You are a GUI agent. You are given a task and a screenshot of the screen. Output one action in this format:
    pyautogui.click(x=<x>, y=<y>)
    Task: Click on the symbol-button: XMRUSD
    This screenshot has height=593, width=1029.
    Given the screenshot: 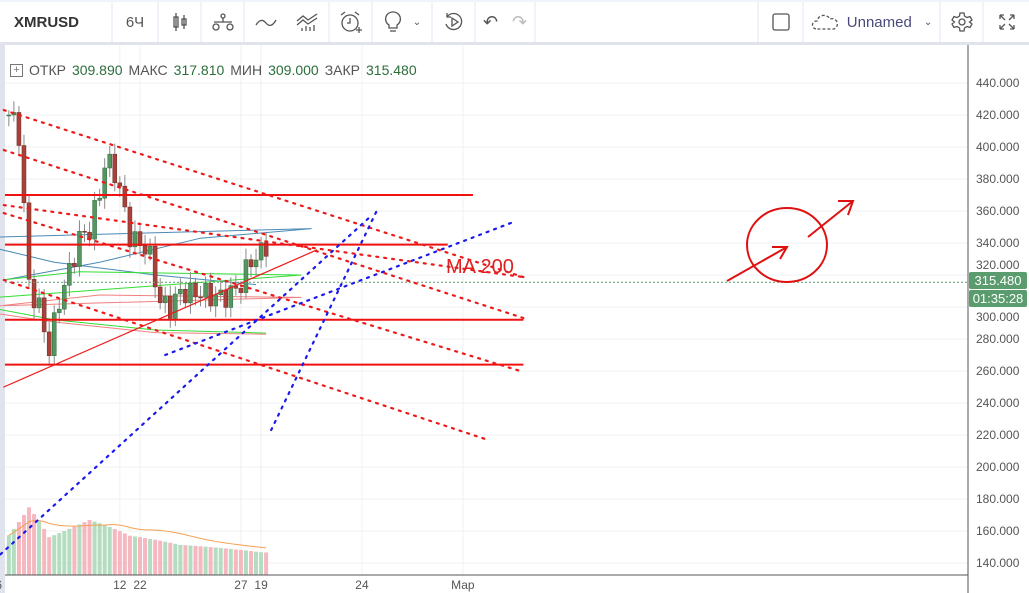 What is the action you would take?
    pyautogui.click(x=56, y=22)
    